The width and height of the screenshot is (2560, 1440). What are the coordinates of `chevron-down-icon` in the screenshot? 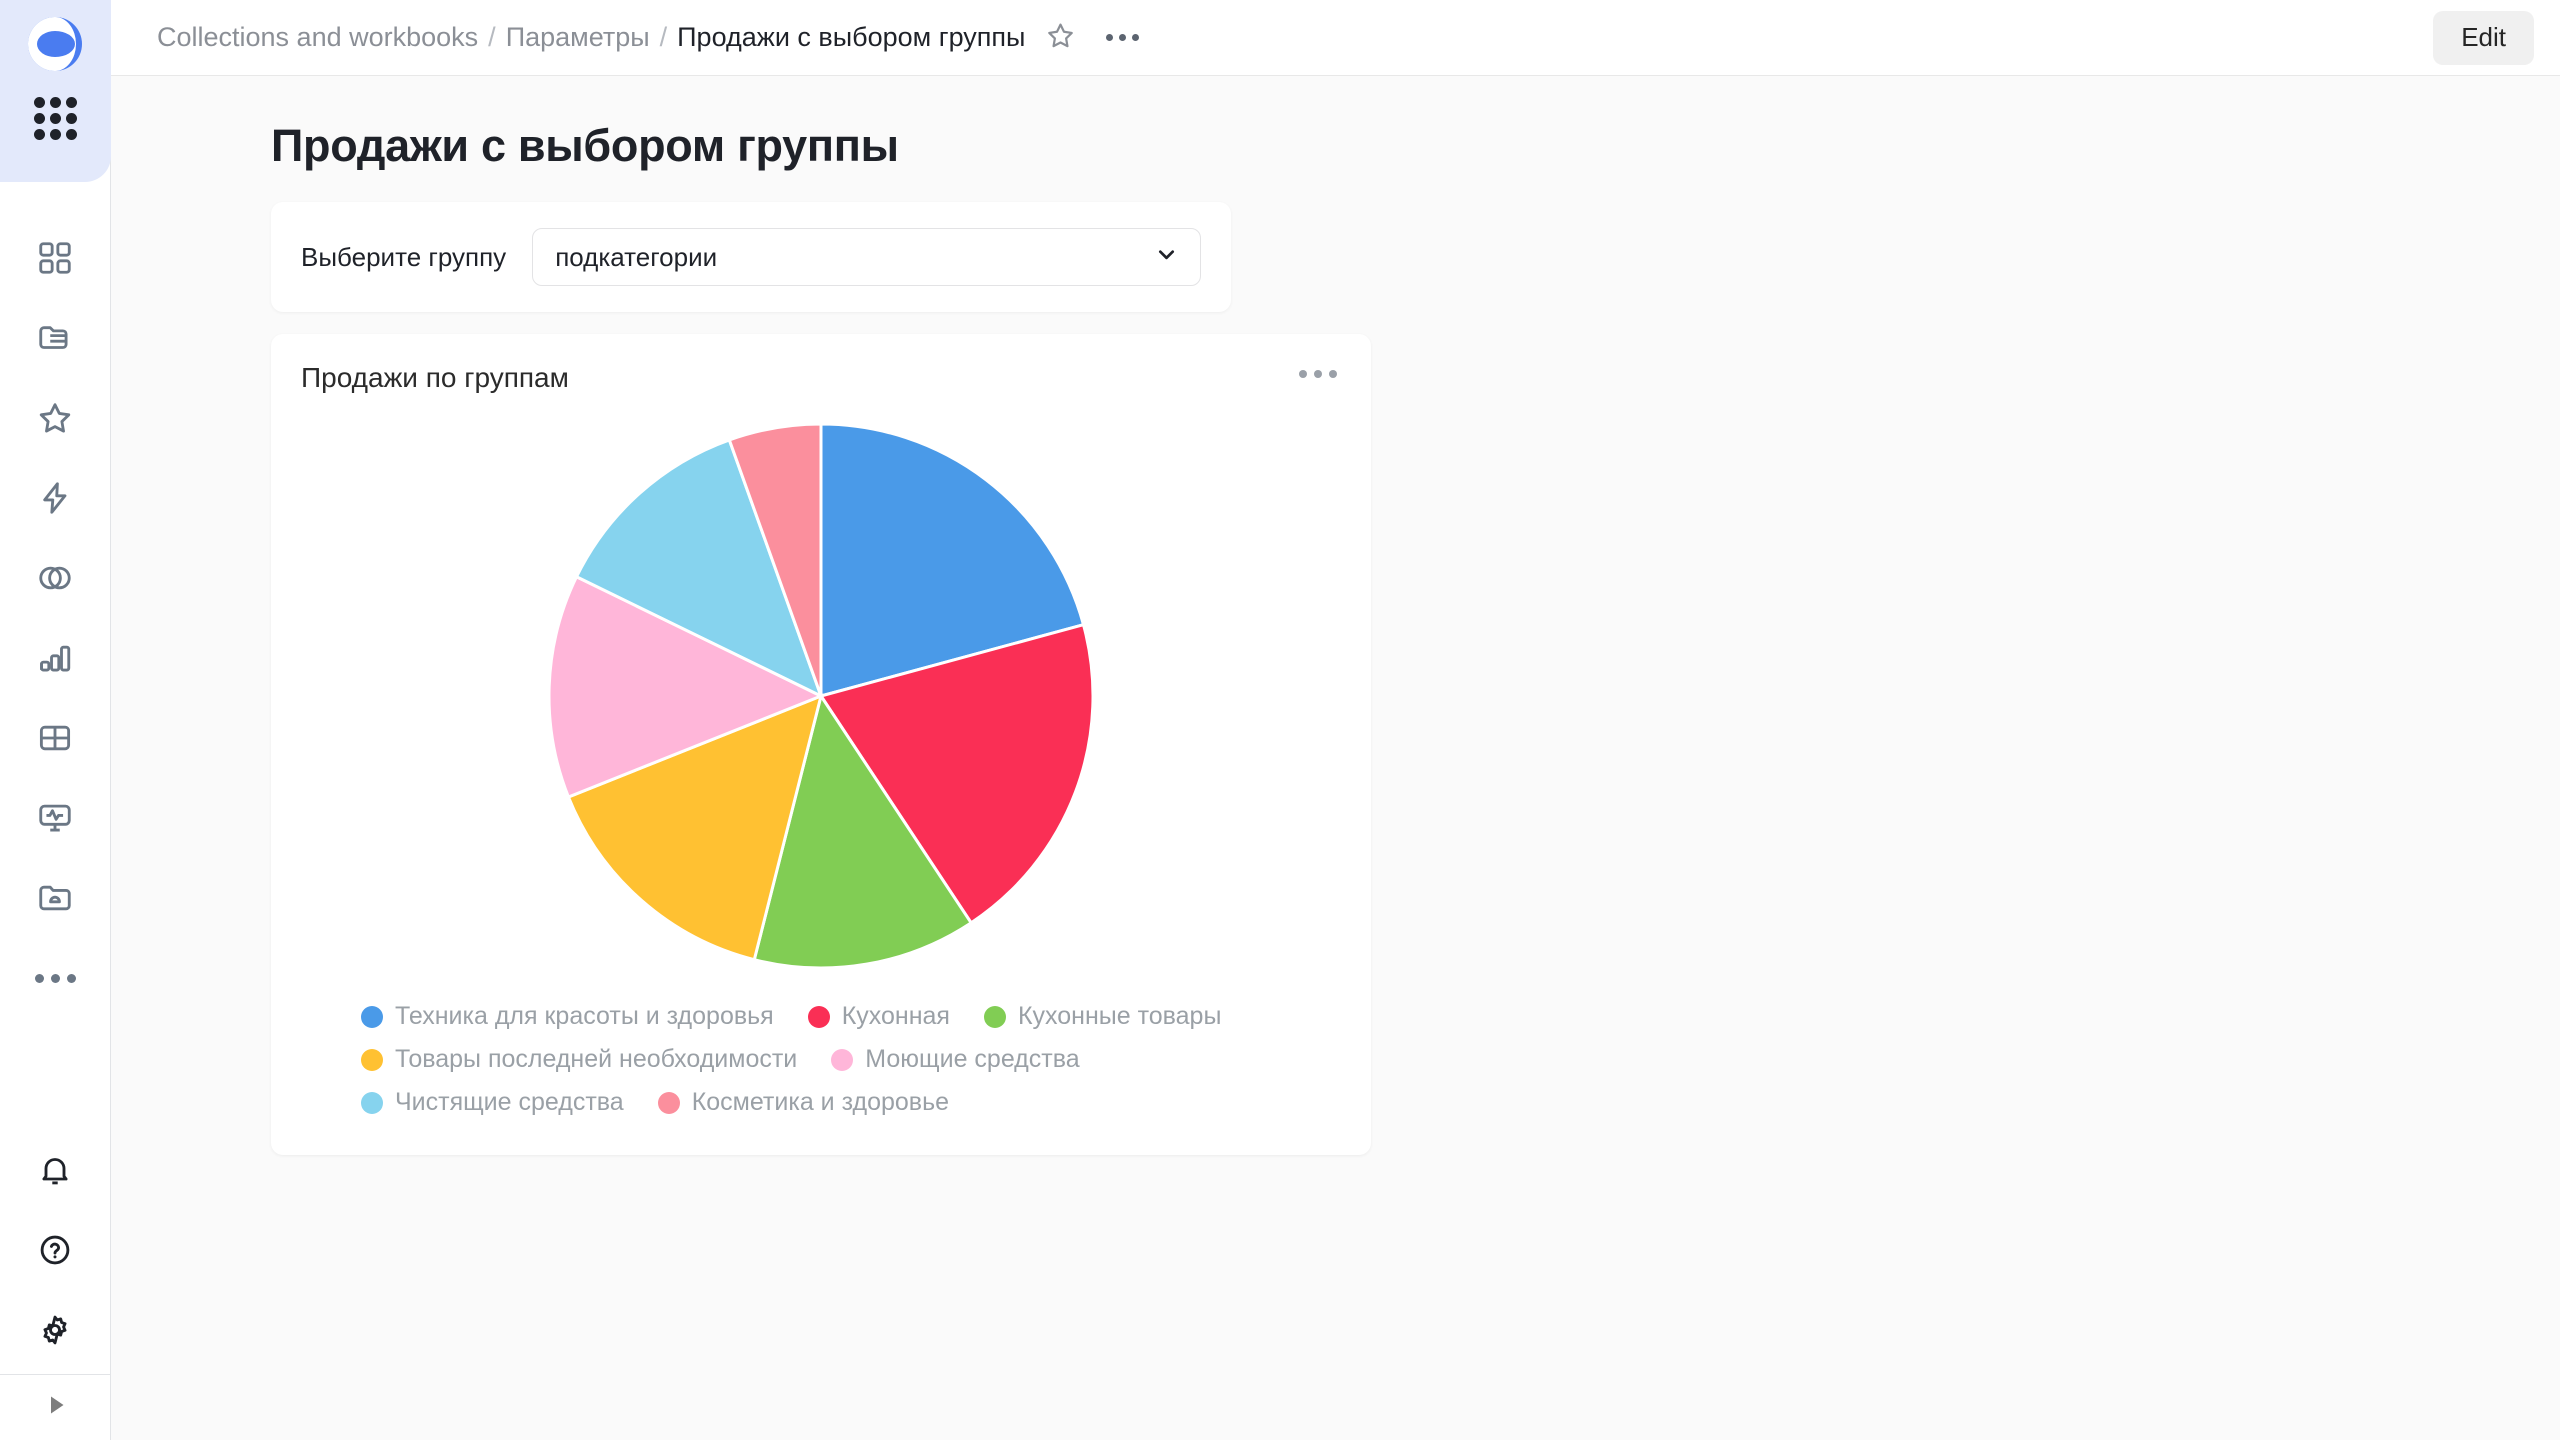 It's located at (1166, 257).